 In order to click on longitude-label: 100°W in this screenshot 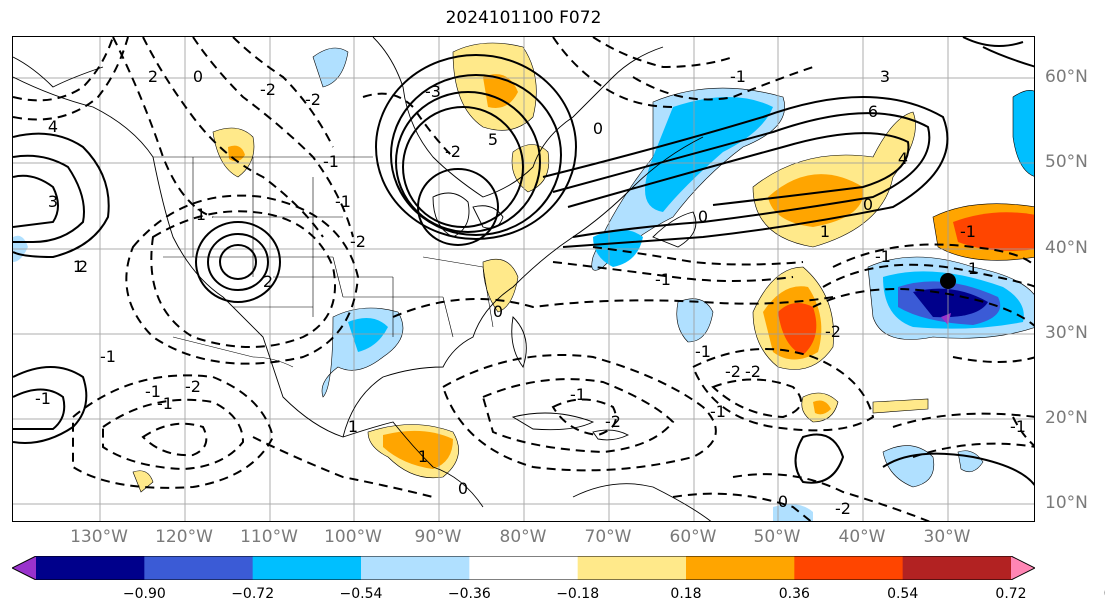, I will do `click(353, 537)`.